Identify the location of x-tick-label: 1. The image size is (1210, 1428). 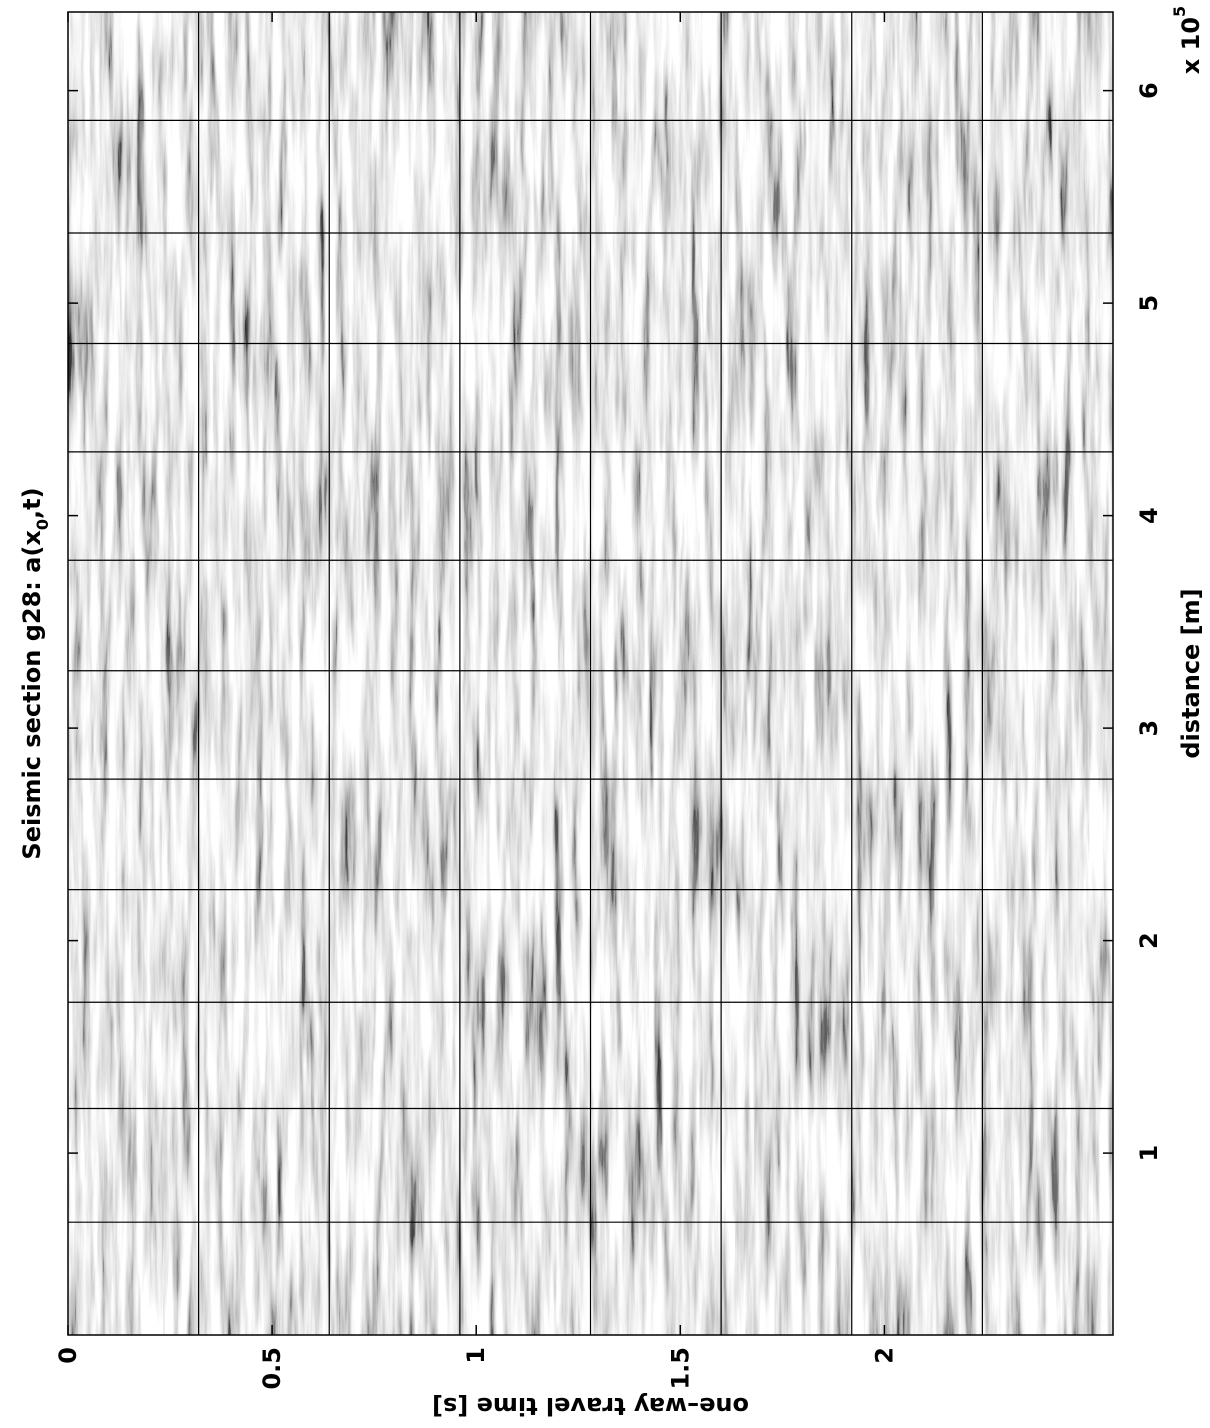
(1149, 1153).